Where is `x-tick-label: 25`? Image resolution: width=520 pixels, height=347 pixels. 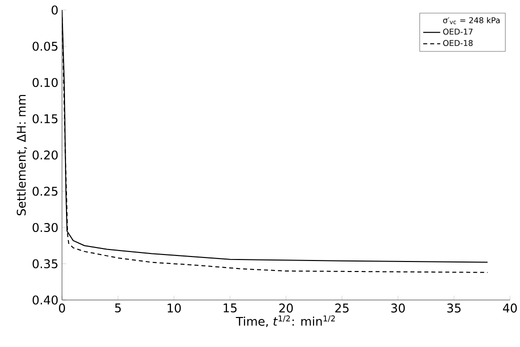
x-tick-label: 25 is located at coordinates (342, 308).